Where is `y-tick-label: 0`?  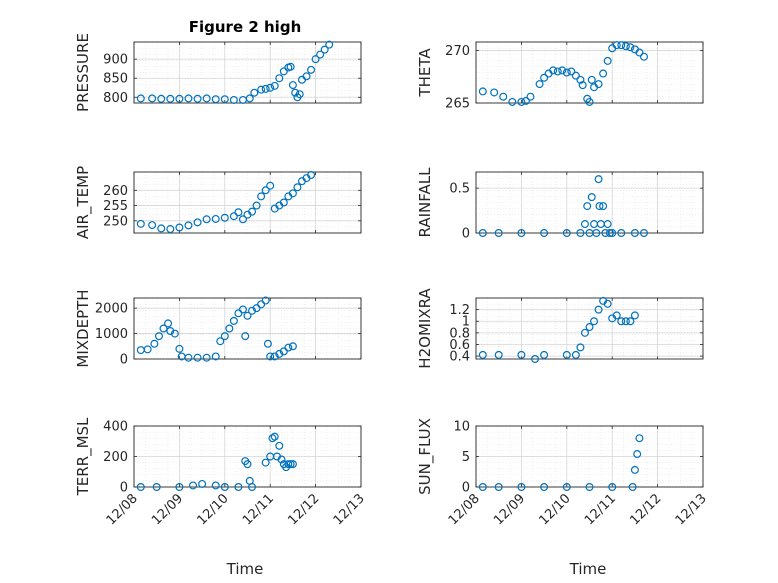 y-tick-label: 0 is located at coordinates (124, 360).